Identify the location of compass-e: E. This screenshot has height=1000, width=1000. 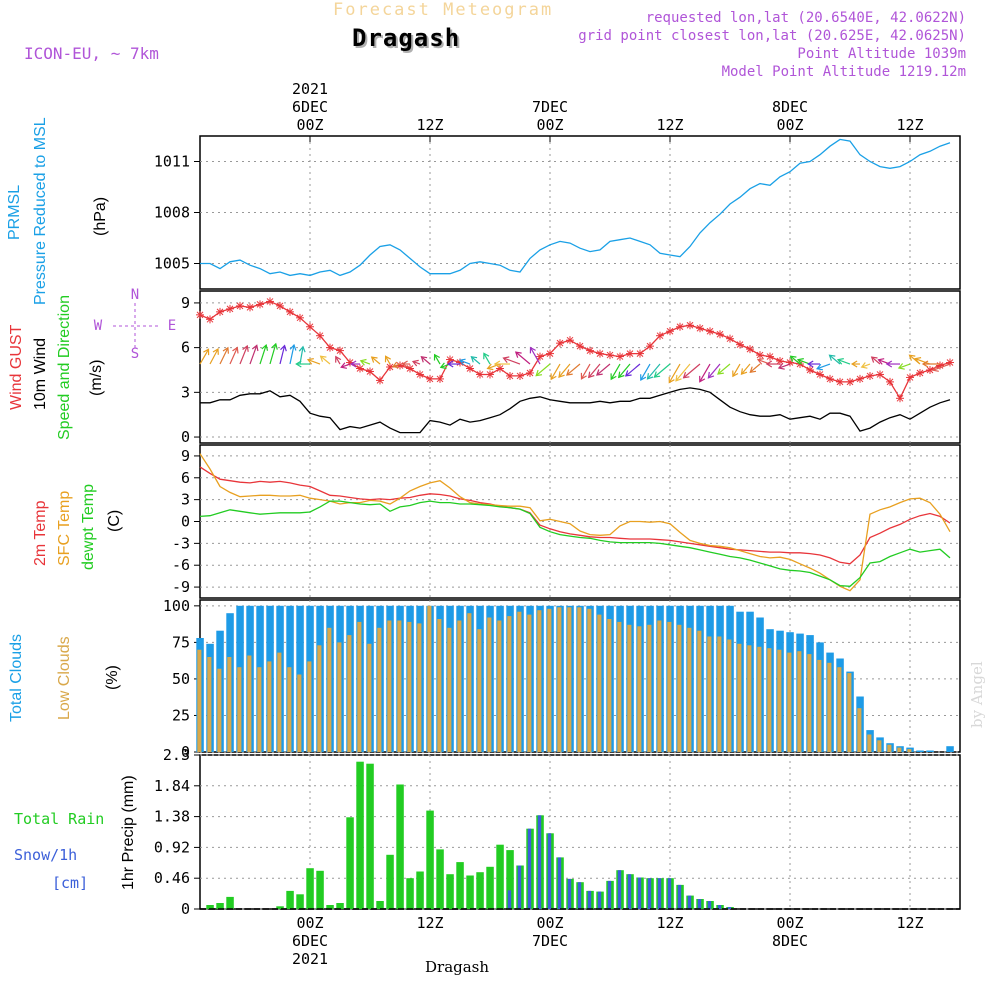
(172, 326).